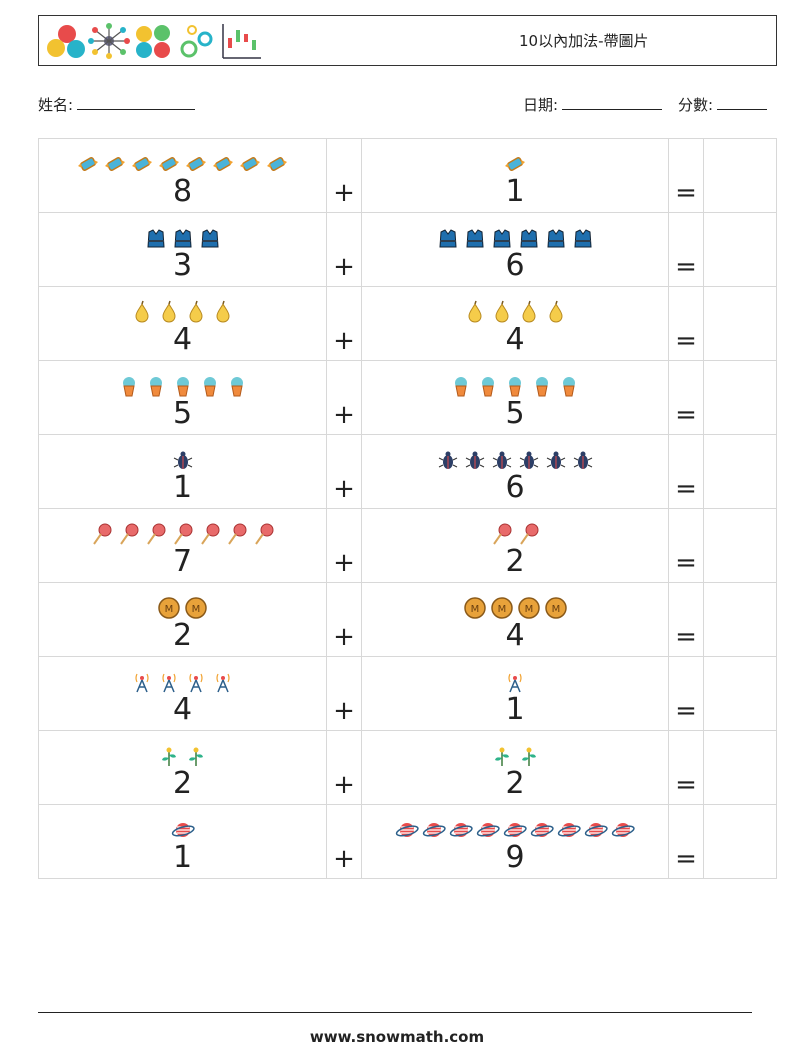 This screenshot has width=794, height=1053. What do you see at coordinates (515, 635) in the screenshot?
I see `addend-b: 4` at bounding box center [515, 635].